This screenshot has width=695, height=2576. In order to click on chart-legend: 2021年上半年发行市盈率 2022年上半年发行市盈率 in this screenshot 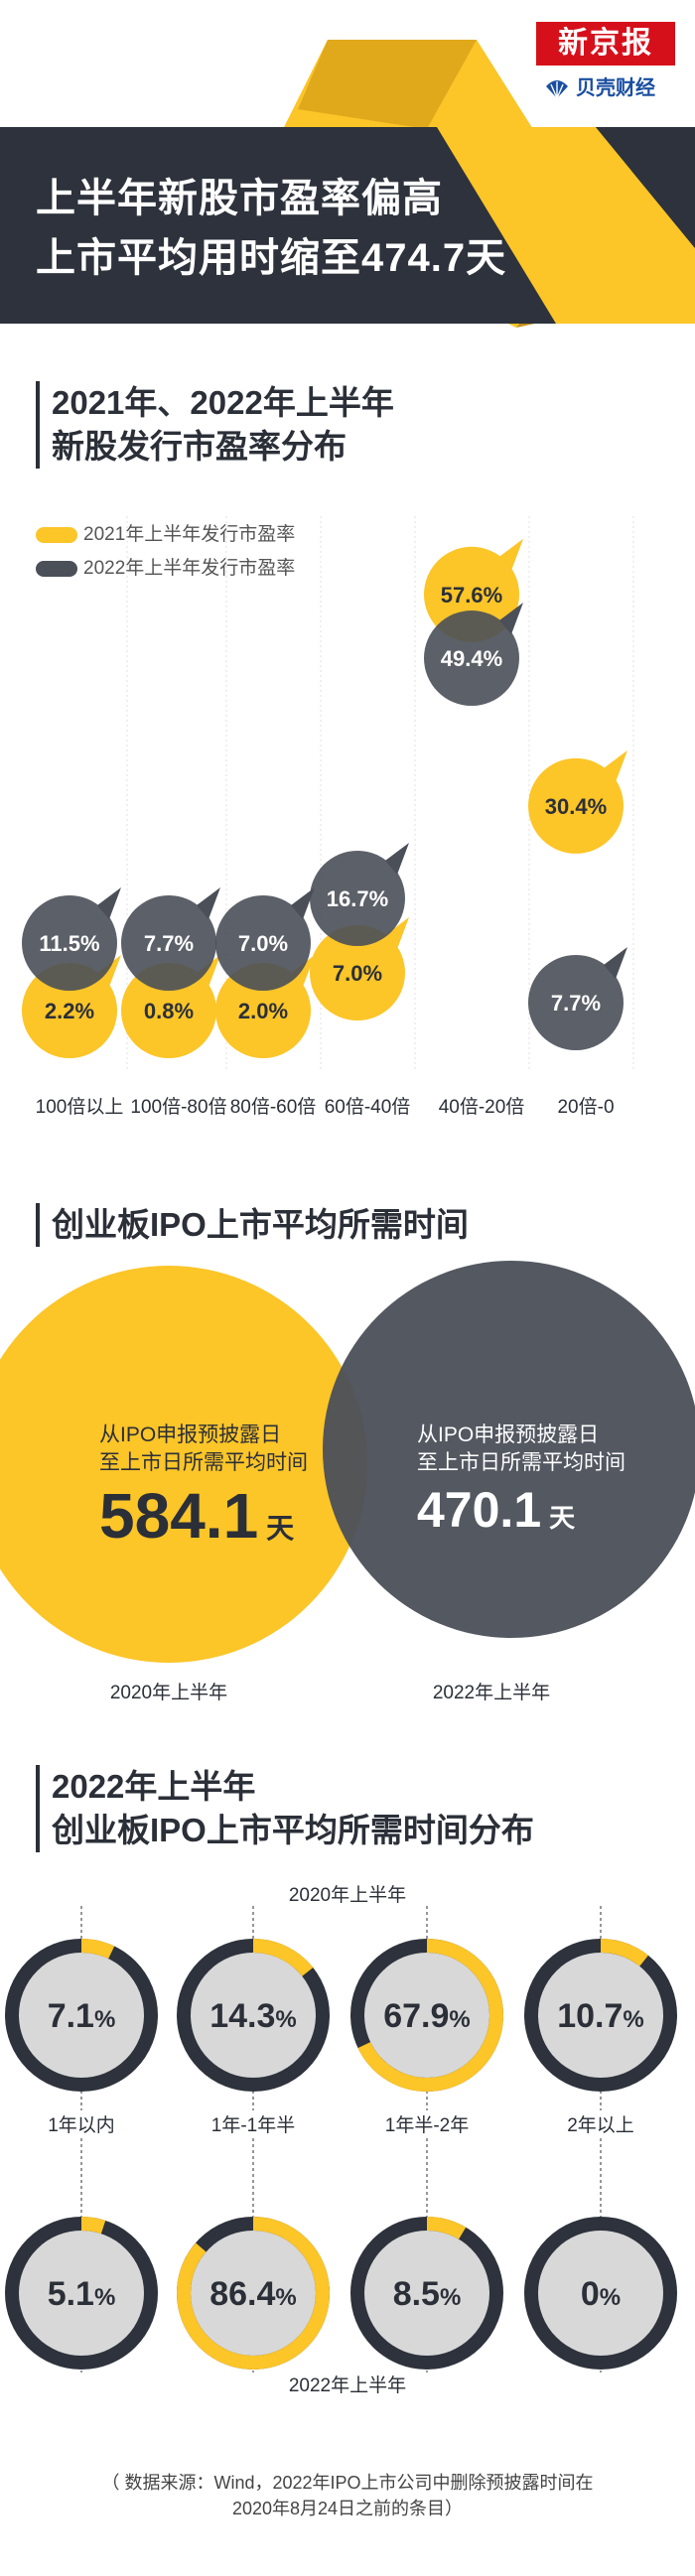, I will do `click(165, 552)`.